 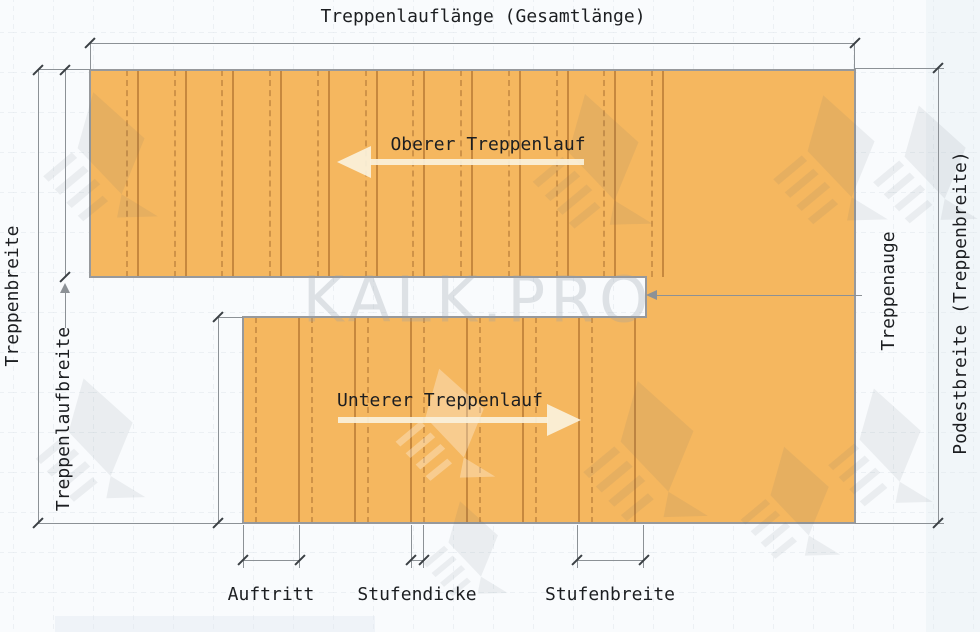 What do you see at coordinates (90, 173) in the screenshot?
I see `stair-outline-left-upper` at bounding box center [90, 173].